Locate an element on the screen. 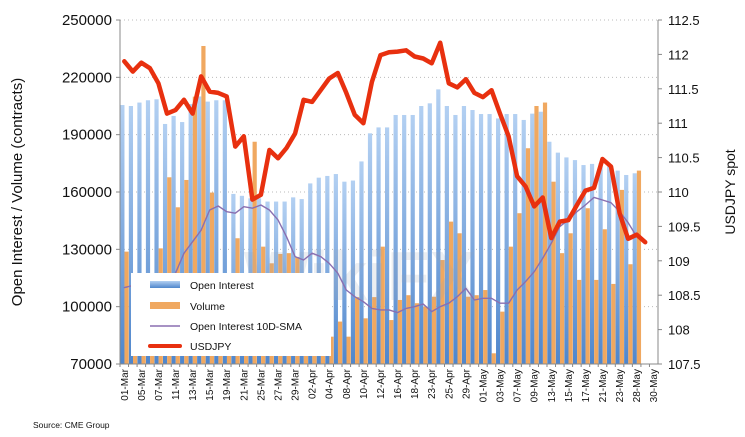 The height and width of the screenshot is (437, 745). y-tick-label: 160000 is located at coordinates (87, 192).